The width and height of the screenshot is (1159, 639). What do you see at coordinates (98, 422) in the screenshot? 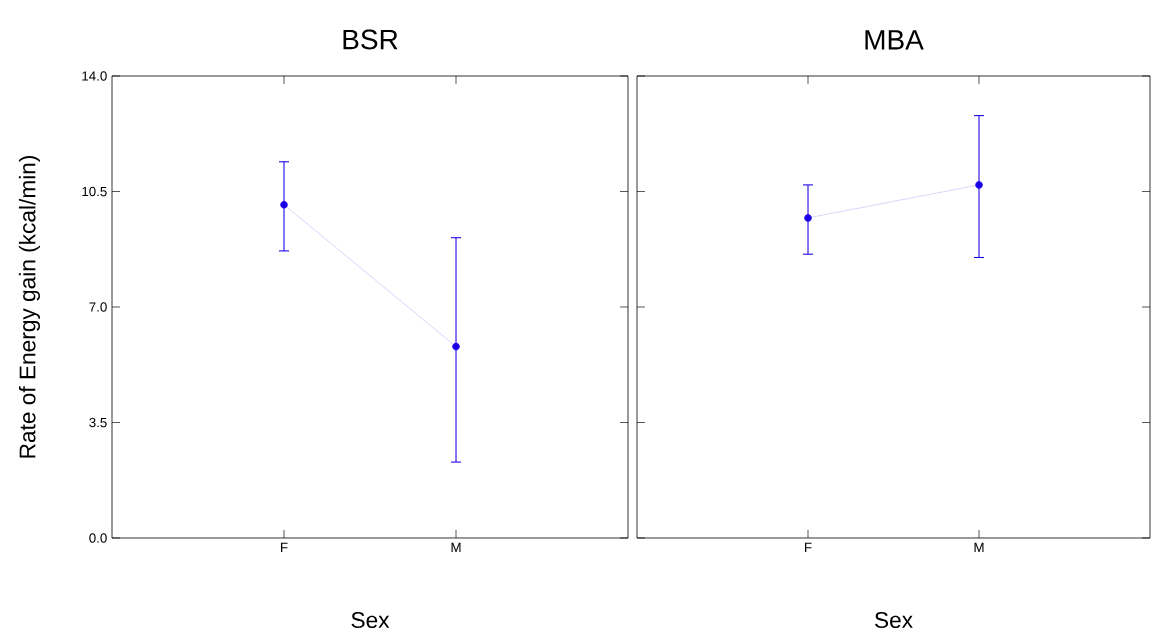
I see `y-tick-label: 3.5` at bounding box center [98, 422].